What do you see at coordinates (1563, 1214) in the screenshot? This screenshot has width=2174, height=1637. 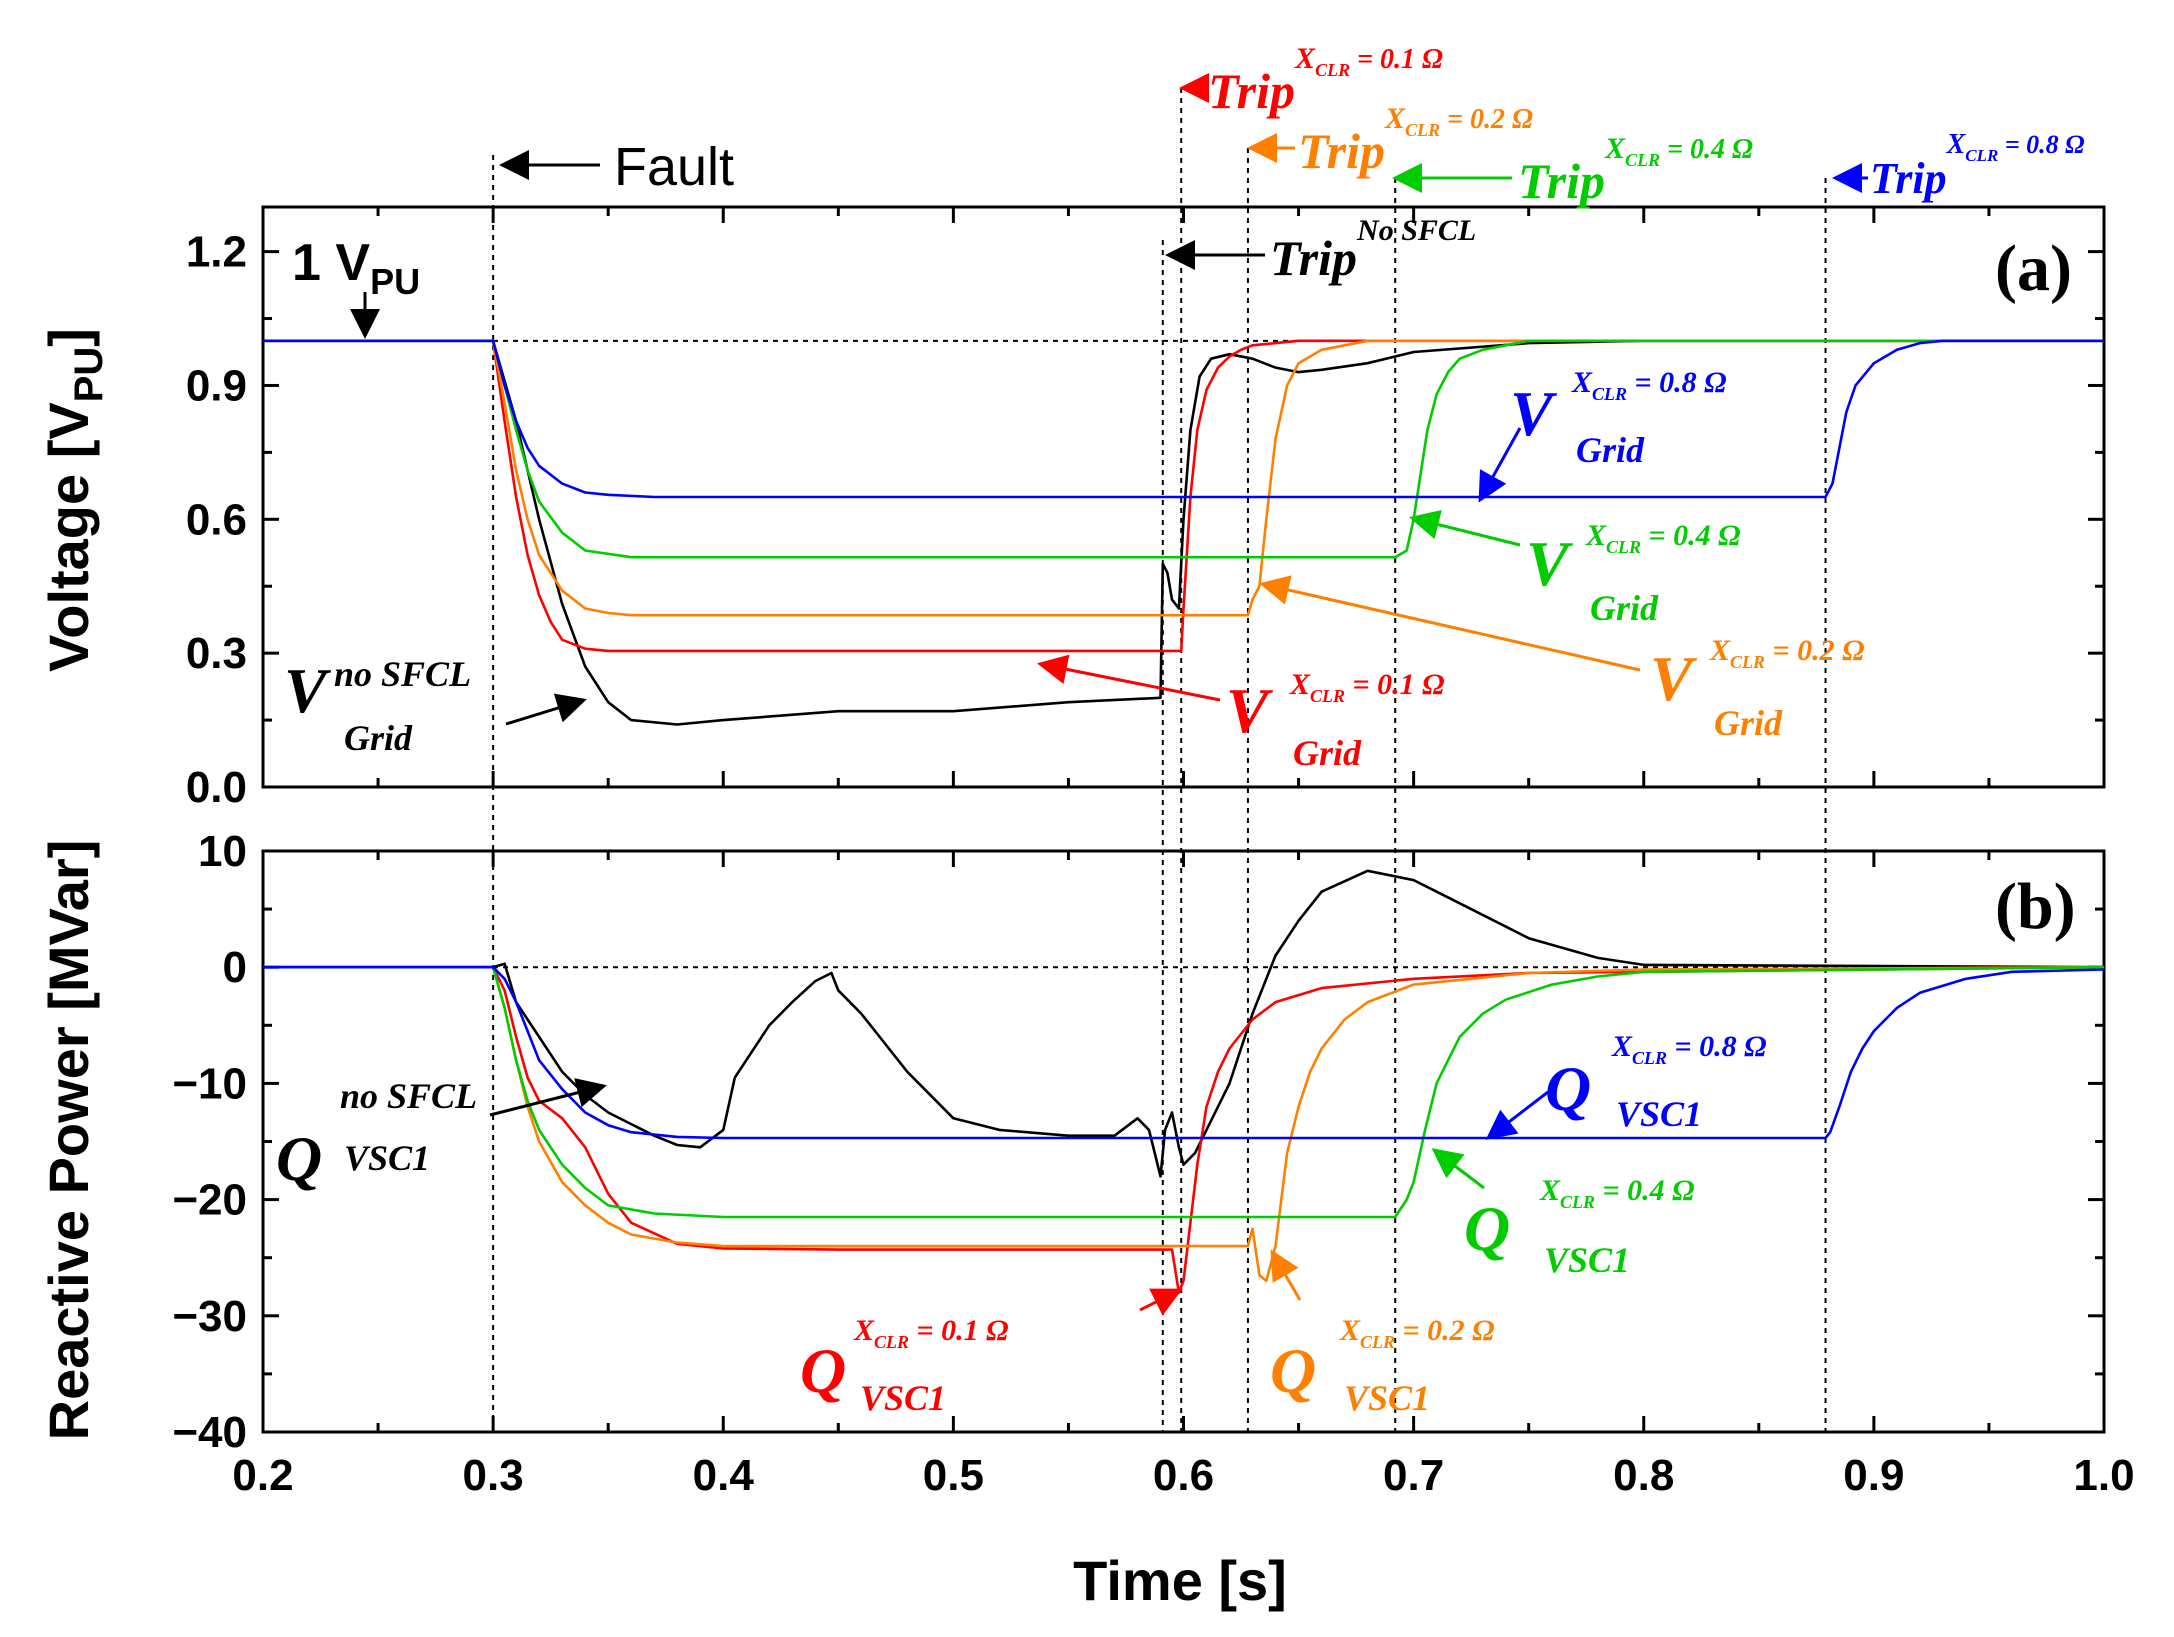 I see `ann-q-xclr-04: Q XCLR = 0.4 Ω VSC1` at bounding box center [1563, 1214].